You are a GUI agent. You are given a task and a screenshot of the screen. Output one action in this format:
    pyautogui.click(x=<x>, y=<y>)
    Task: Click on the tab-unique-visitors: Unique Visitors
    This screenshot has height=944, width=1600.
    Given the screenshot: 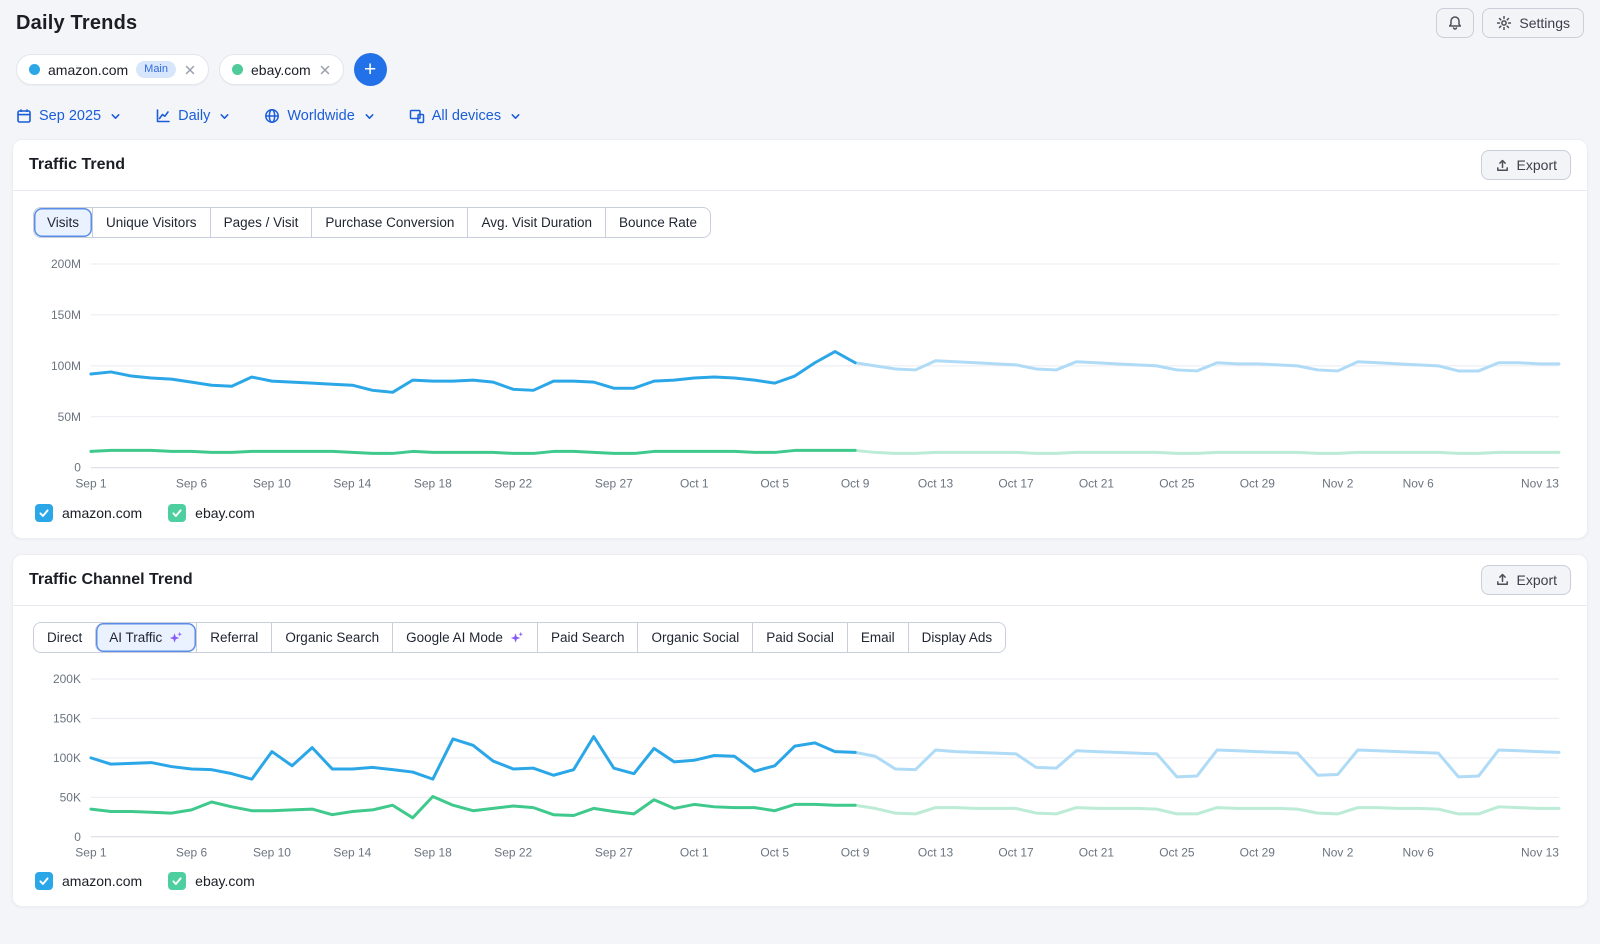 What is the action you would take?
    pyautogui.click(x=151, y=222)
    